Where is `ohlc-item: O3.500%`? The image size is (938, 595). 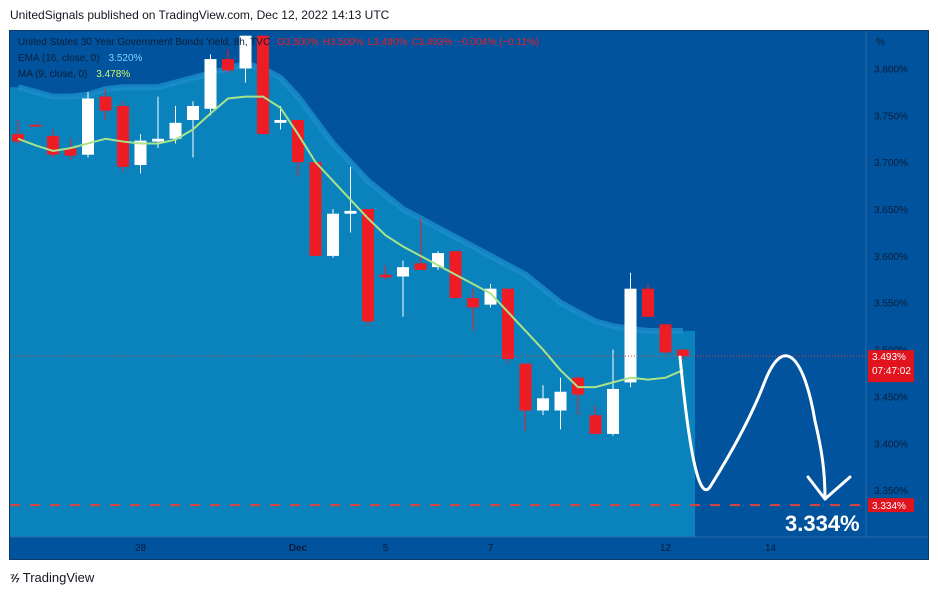
ohlc-item: O3.500% is located at coordinates (297, 42).